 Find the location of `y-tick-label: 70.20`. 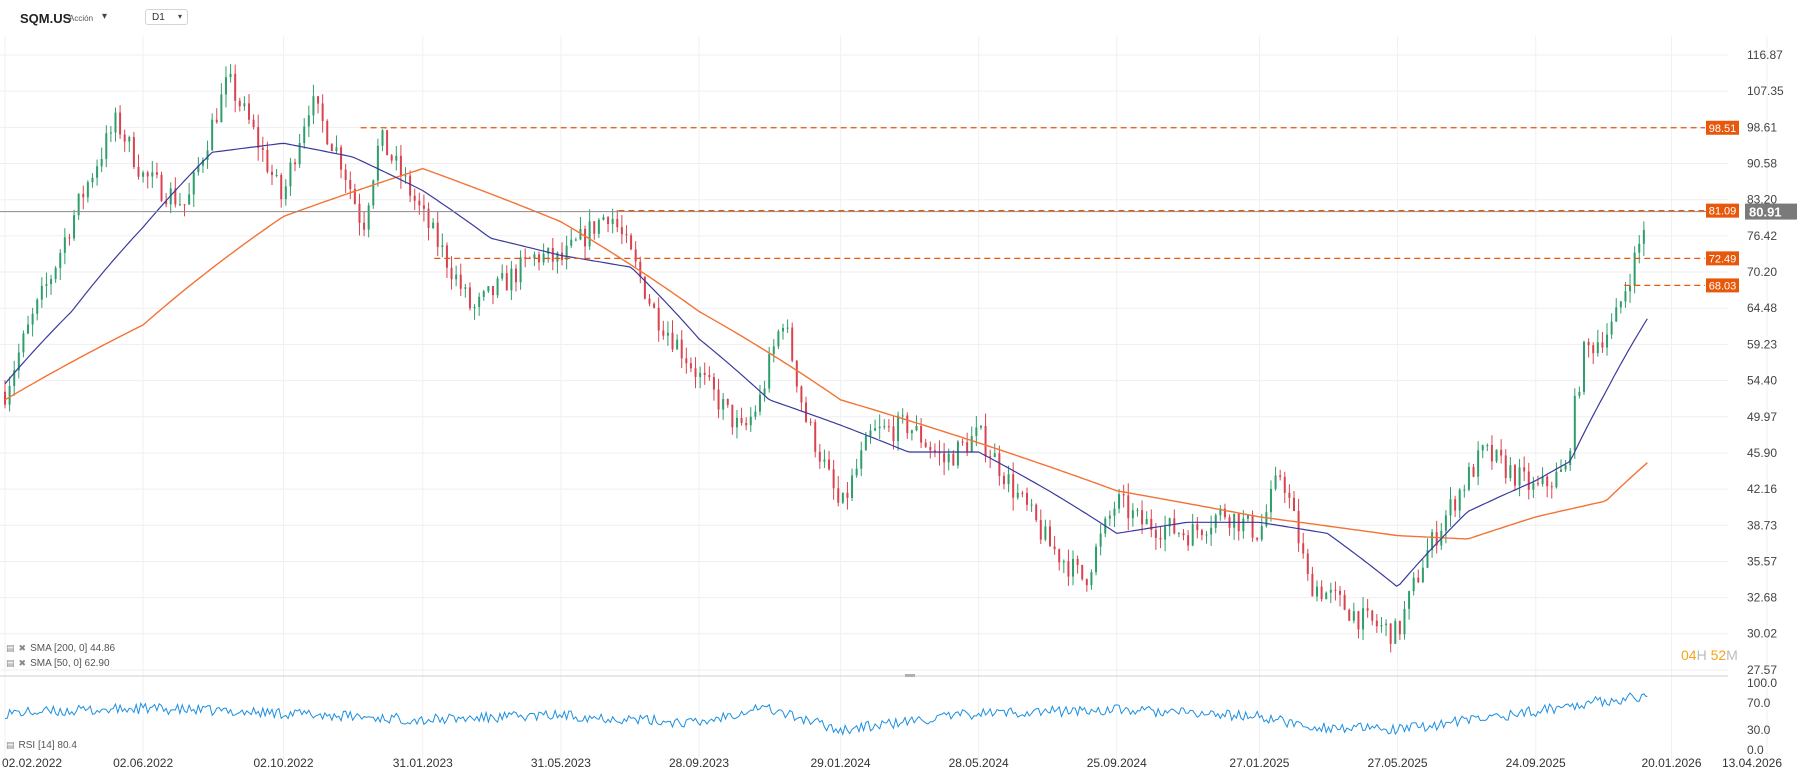

y-tick-label: 70.20 is located at coordinates (1762, 272).